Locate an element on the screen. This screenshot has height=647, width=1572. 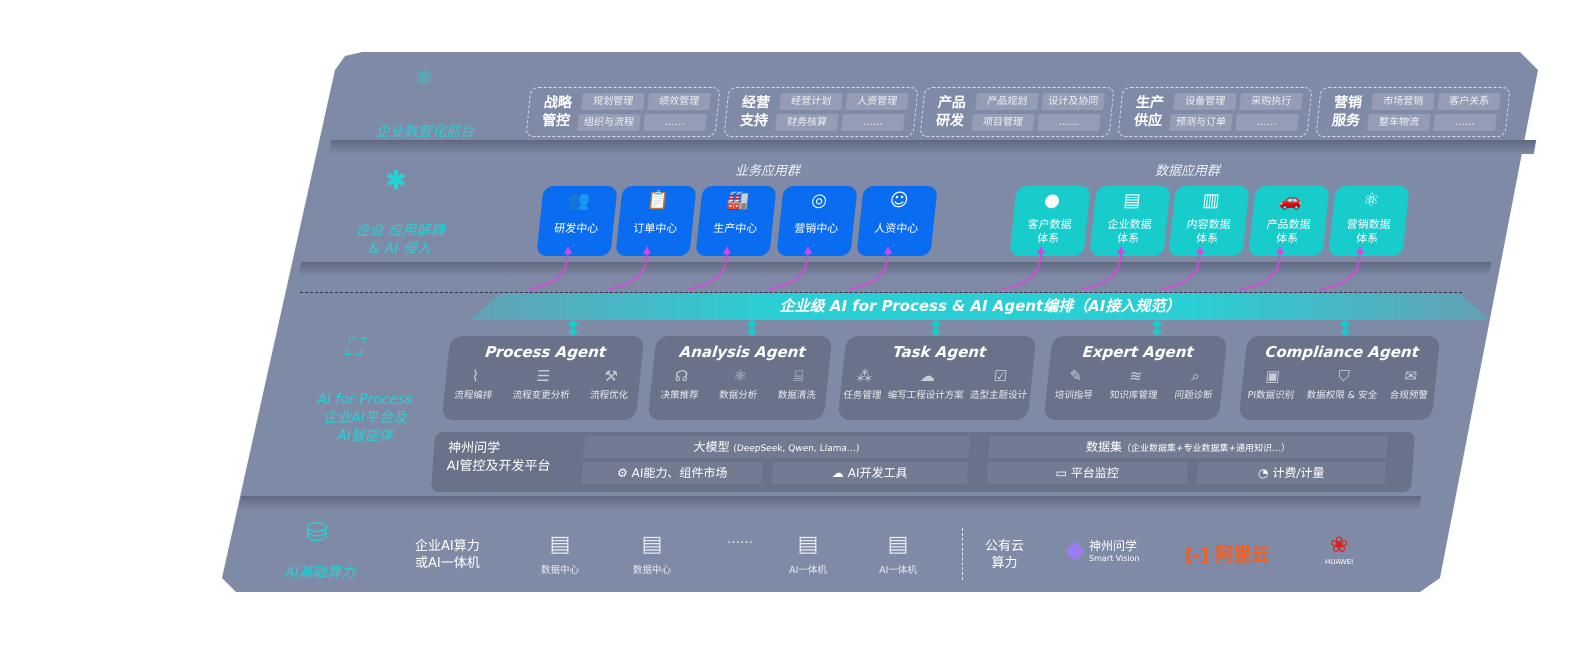
vendor-aliyun-logo: [-] 阿里云 is located at coordinates (1227, 554).